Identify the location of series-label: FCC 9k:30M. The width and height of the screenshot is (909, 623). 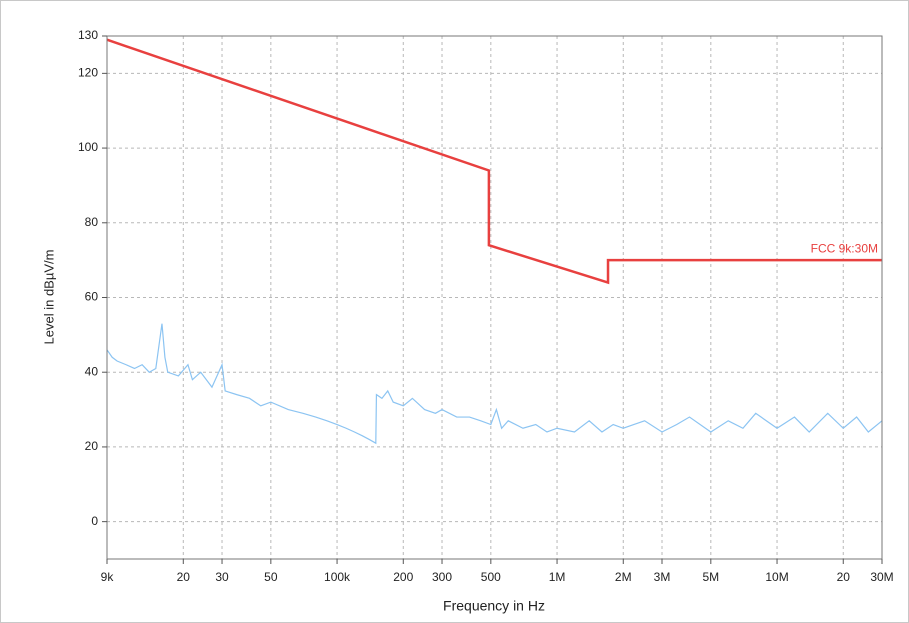
(844, 248).